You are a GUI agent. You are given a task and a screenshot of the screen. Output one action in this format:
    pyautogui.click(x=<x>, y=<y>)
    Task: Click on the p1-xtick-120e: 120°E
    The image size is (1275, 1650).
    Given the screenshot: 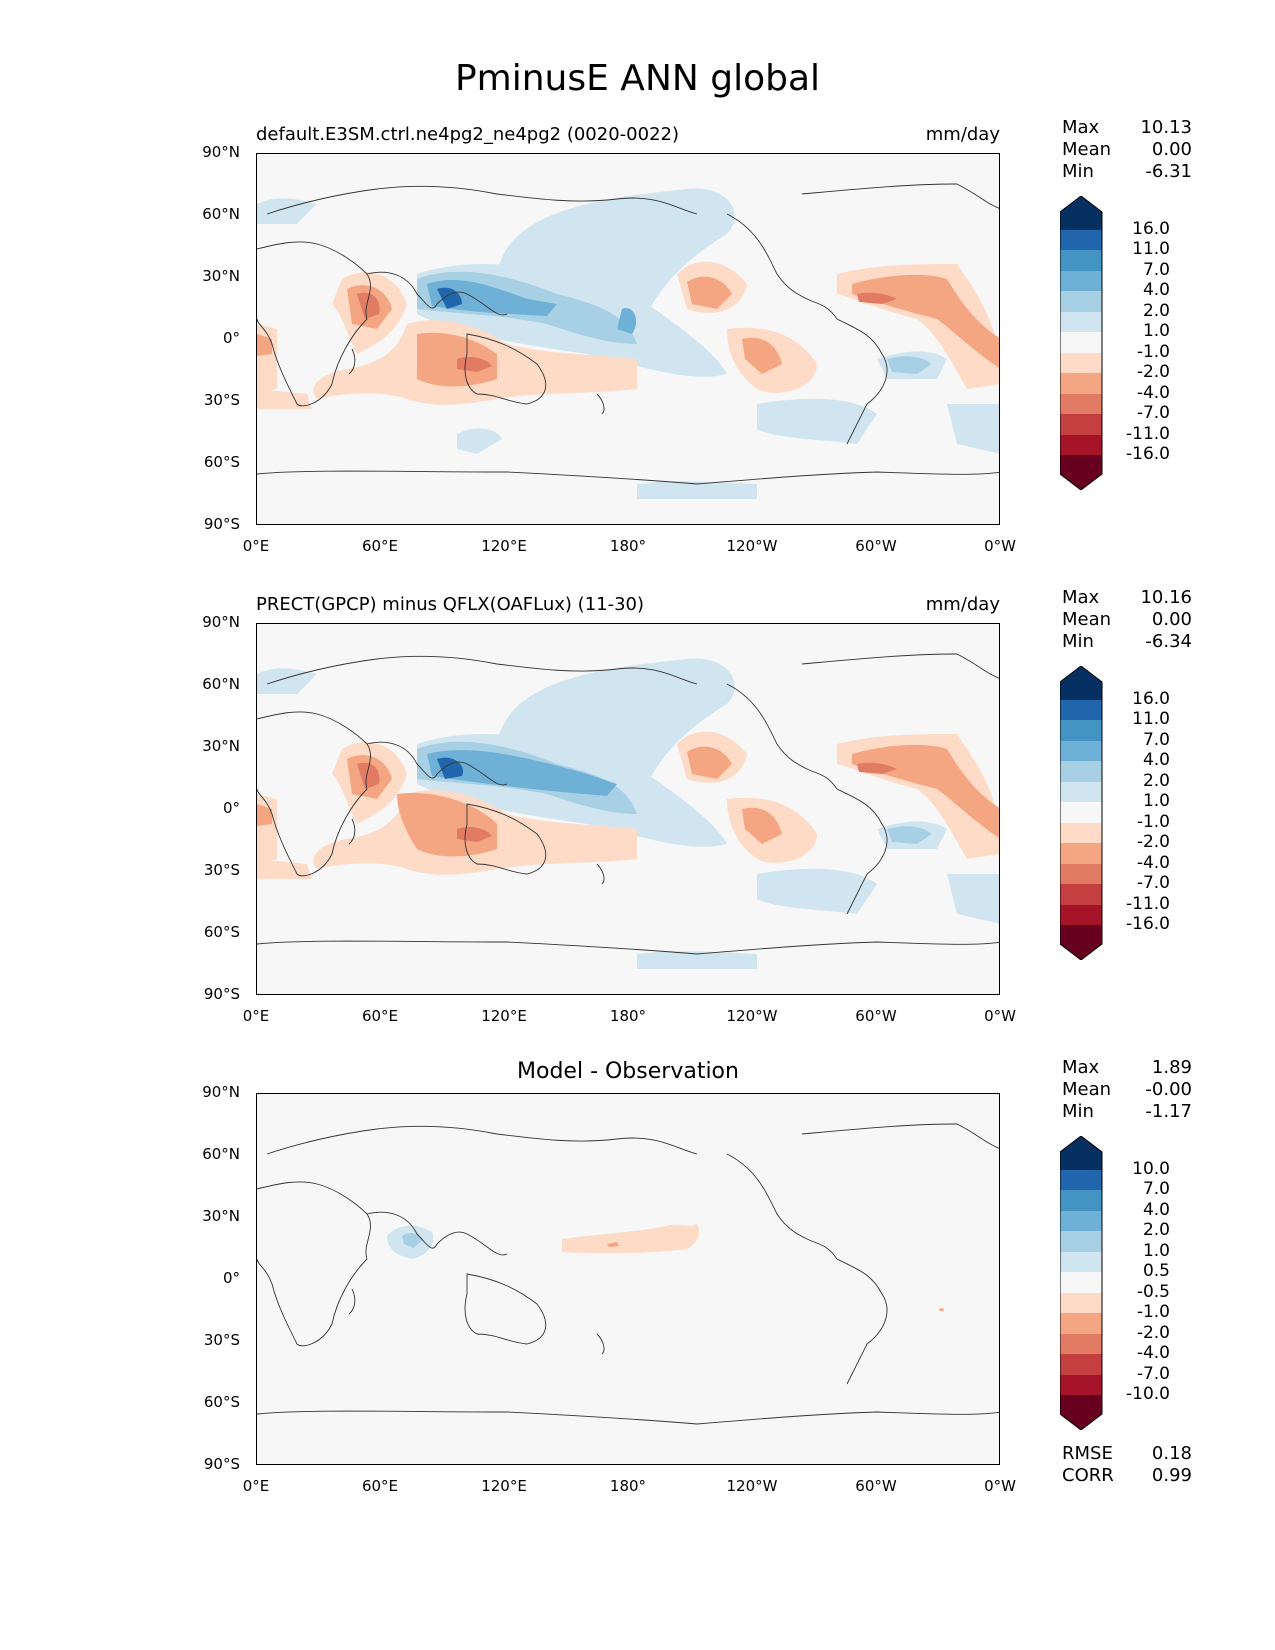 What is the action you would take?
    pyautogui.click(x=504, y=546)
    